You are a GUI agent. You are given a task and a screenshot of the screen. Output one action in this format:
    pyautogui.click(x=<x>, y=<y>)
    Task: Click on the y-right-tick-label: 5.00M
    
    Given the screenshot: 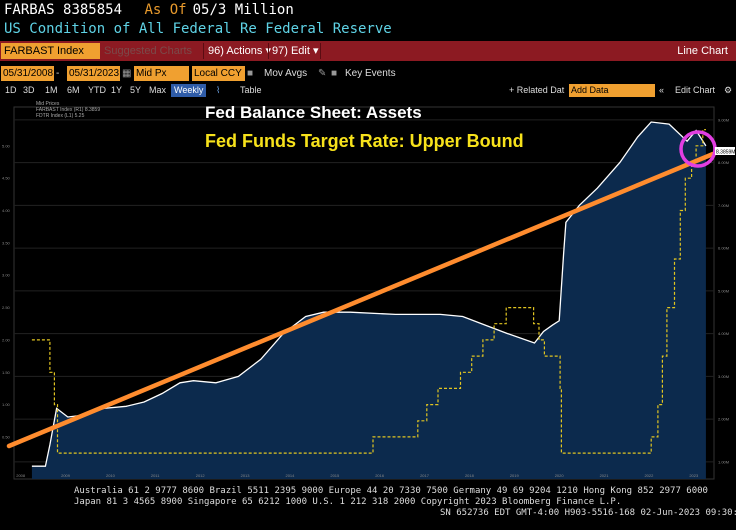 What is the action you would take?
    pyautogui.click(x=723, y=290)
    